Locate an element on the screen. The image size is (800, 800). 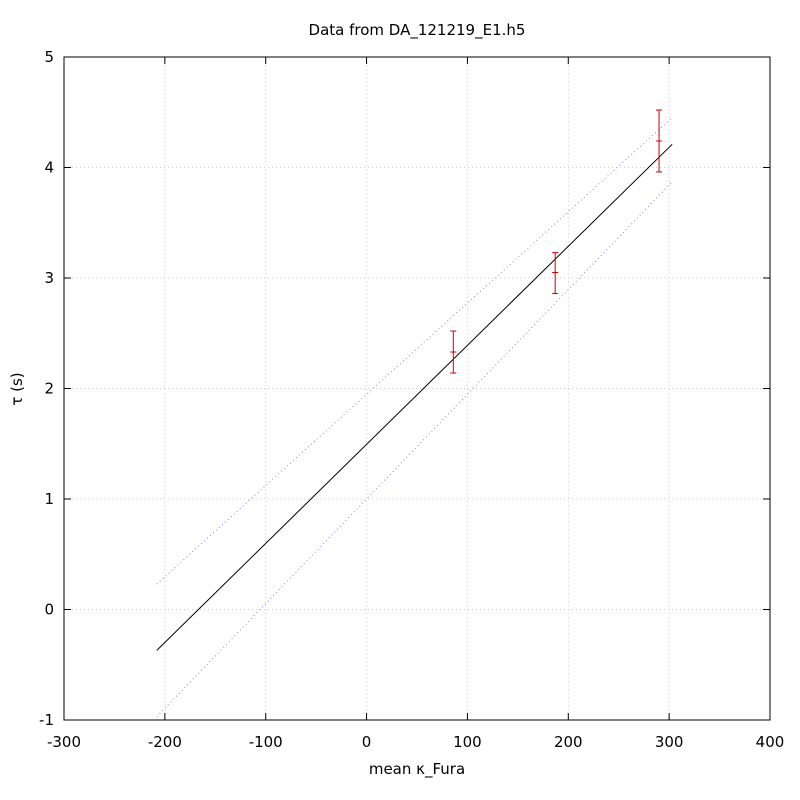
y-axis-label: τ (s) is located at coordinates (17, 388).